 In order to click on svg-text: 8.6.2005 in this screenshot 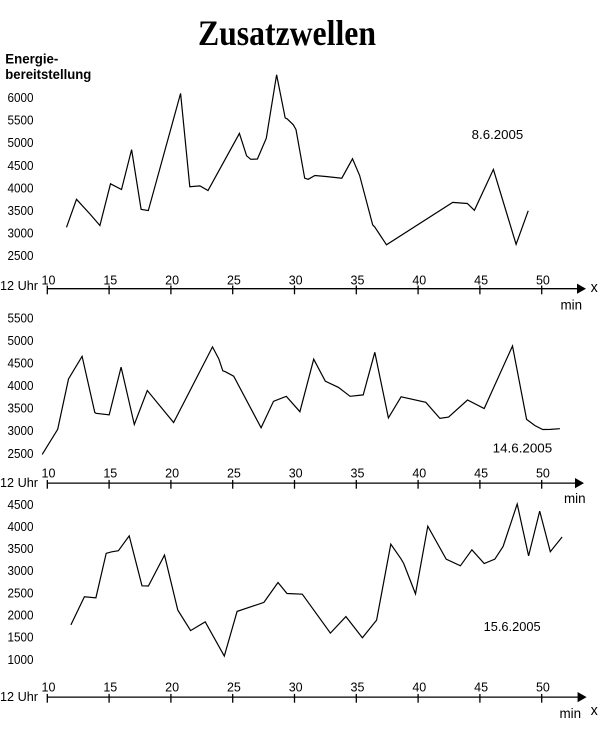, I will do `click(498, 134)`.